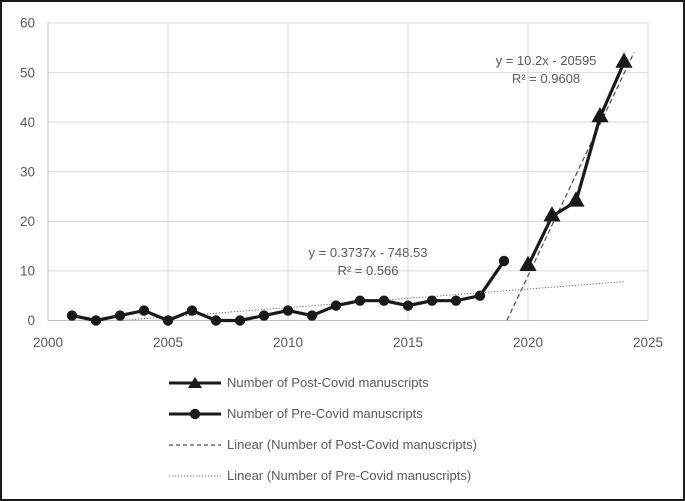 This screenshot has width=685, height=501. Describe the element at coordinates (368, 270) in the screenshot. I see `r-squared-text: R² = 0.566` at that location.